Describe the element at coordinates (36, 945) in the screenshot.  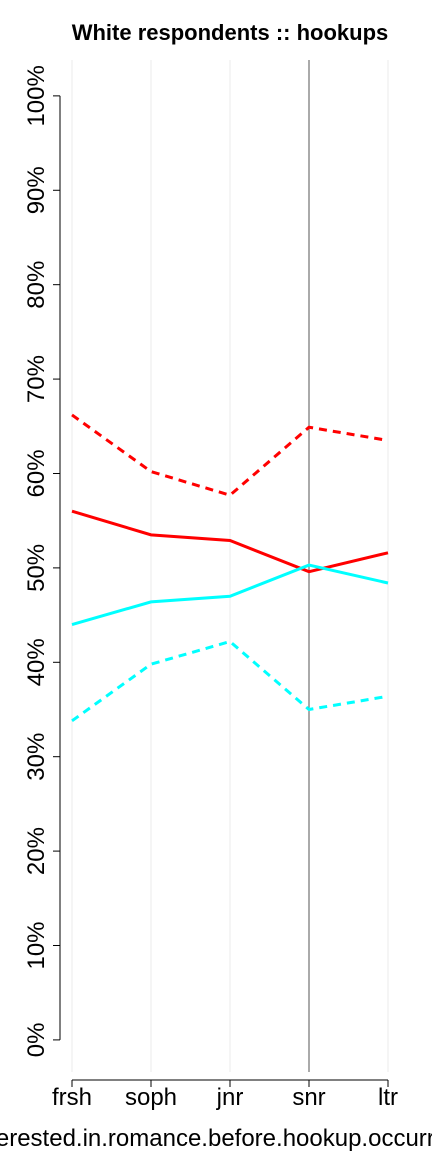
I see `y-tick-label: 10%` at that location.